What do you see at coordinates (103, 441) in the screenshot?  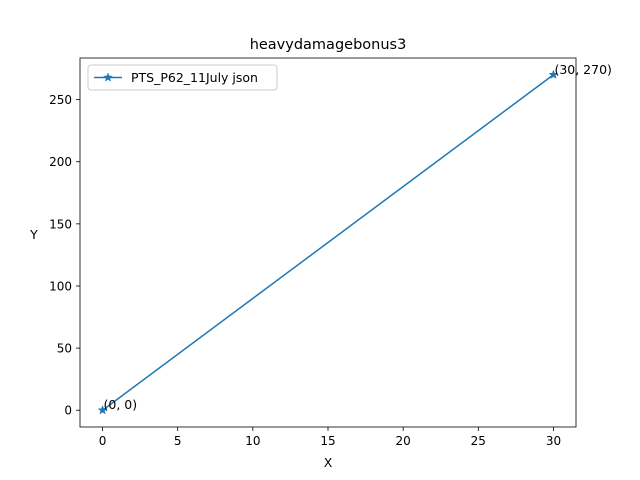 I see `x-tick-label: 0` at bounding box center [103, 441].